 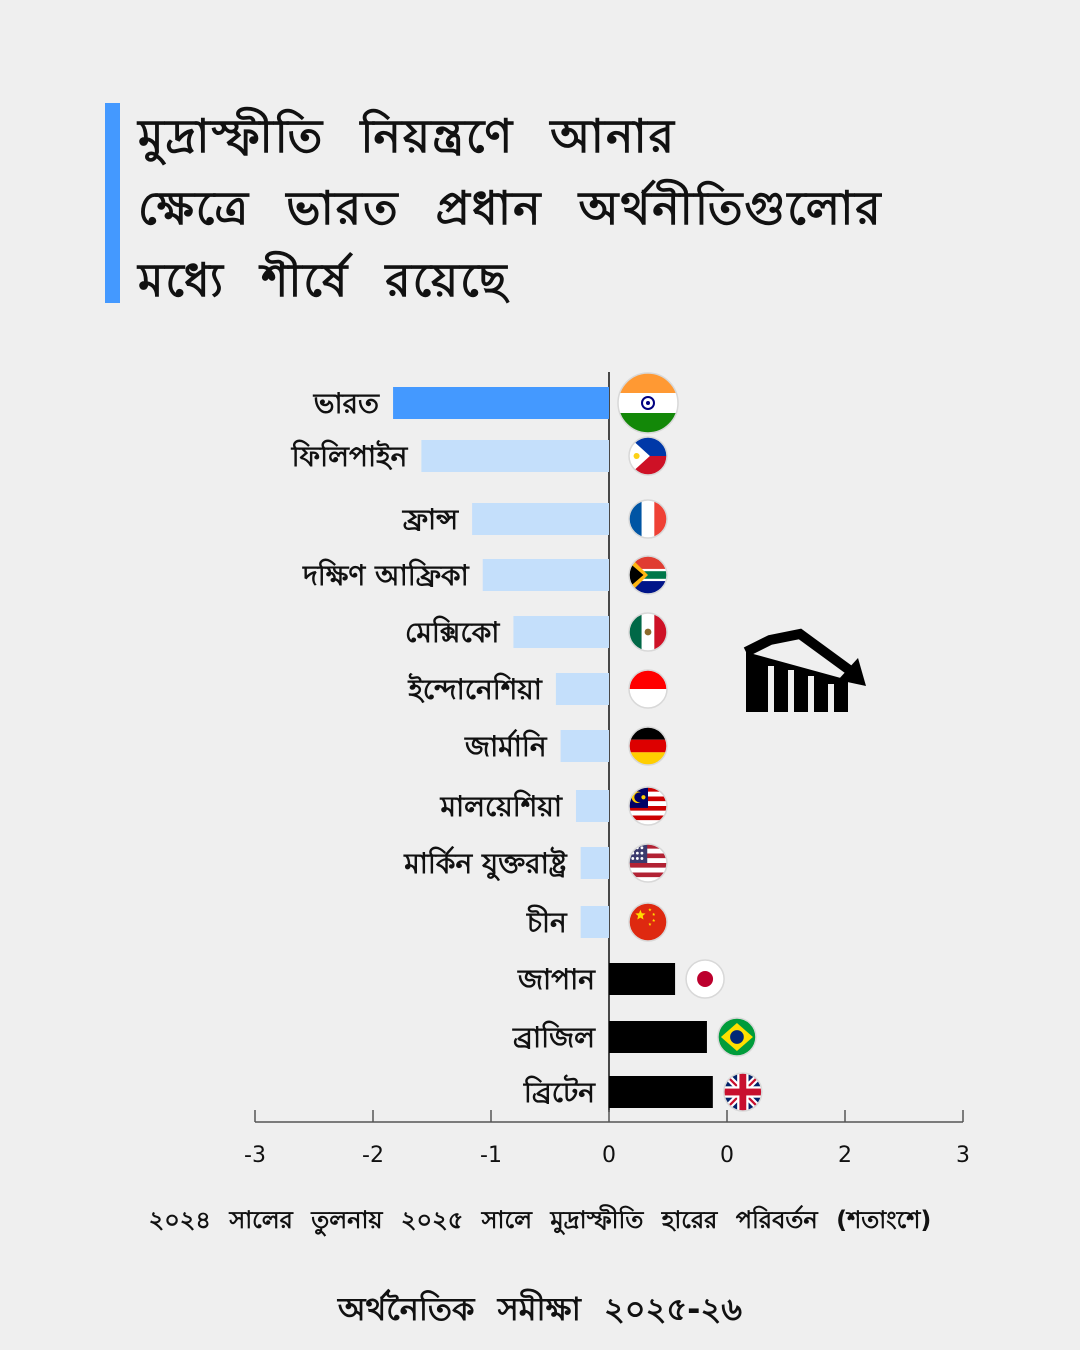 I want to click on china-flag-icon, so click(x=648, y=922).